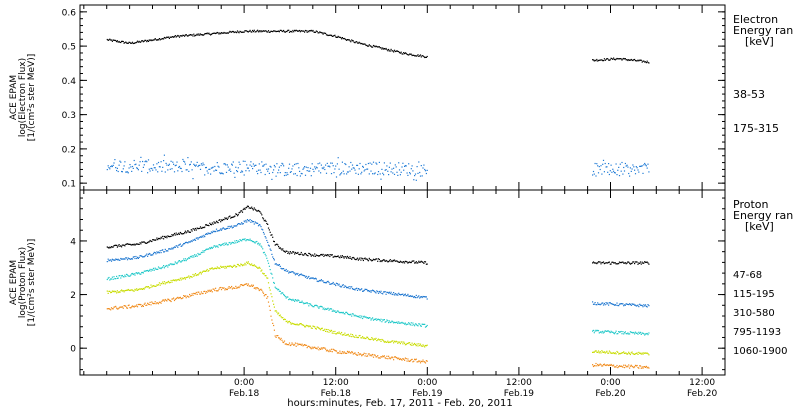 This screenshot has width=800, height=410. Describe the element at coordinates (73, 296) in the screenshot. I see `y-tick-label: 2` at that location.